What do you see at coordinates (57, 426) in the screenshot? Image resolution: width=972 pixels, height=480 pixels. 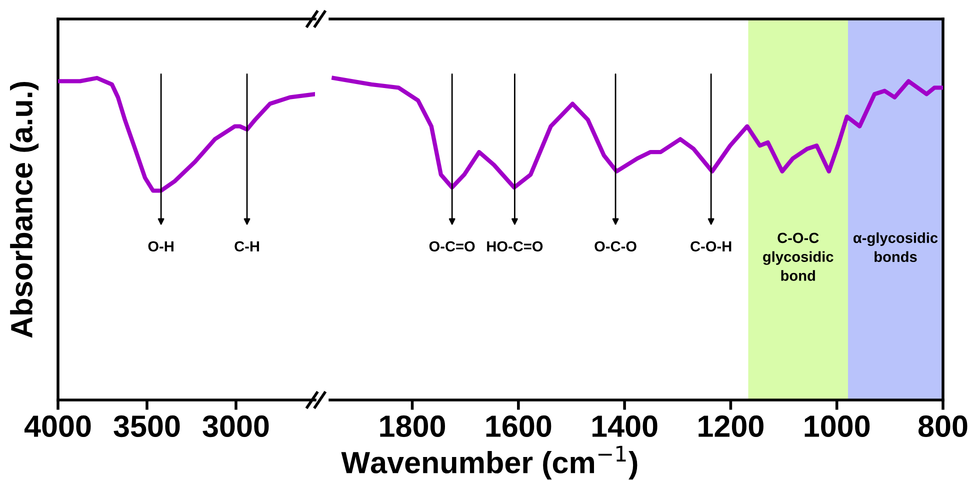 I see `x-tick-label: 4000` at bounding box center [57, 426].